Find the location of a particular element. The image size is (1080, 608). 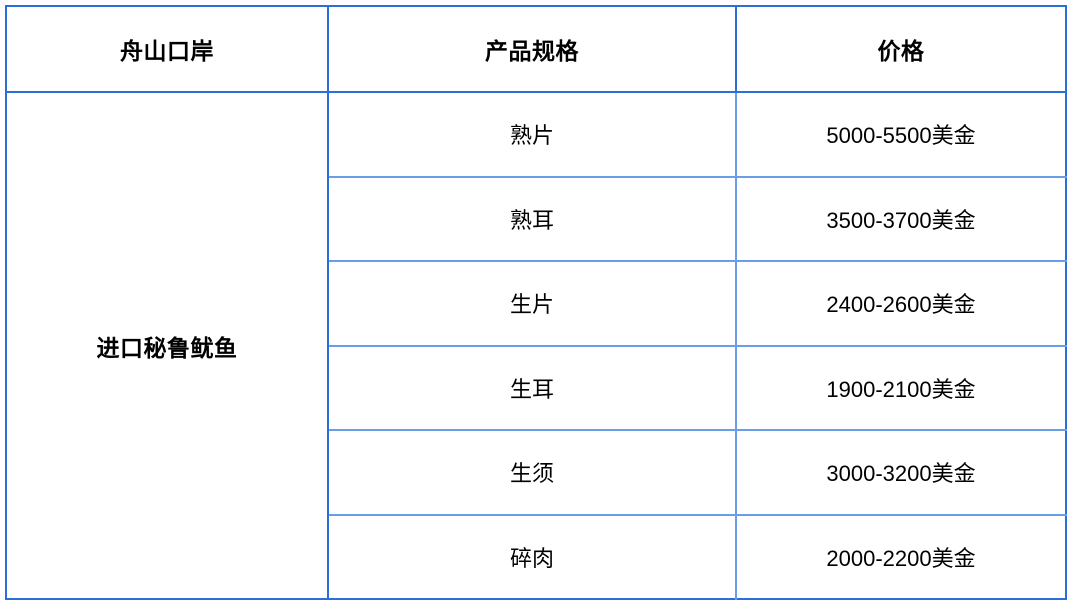

table-header: 舟山口岸 产品规格 价格 is located at coordinates (536, 49).